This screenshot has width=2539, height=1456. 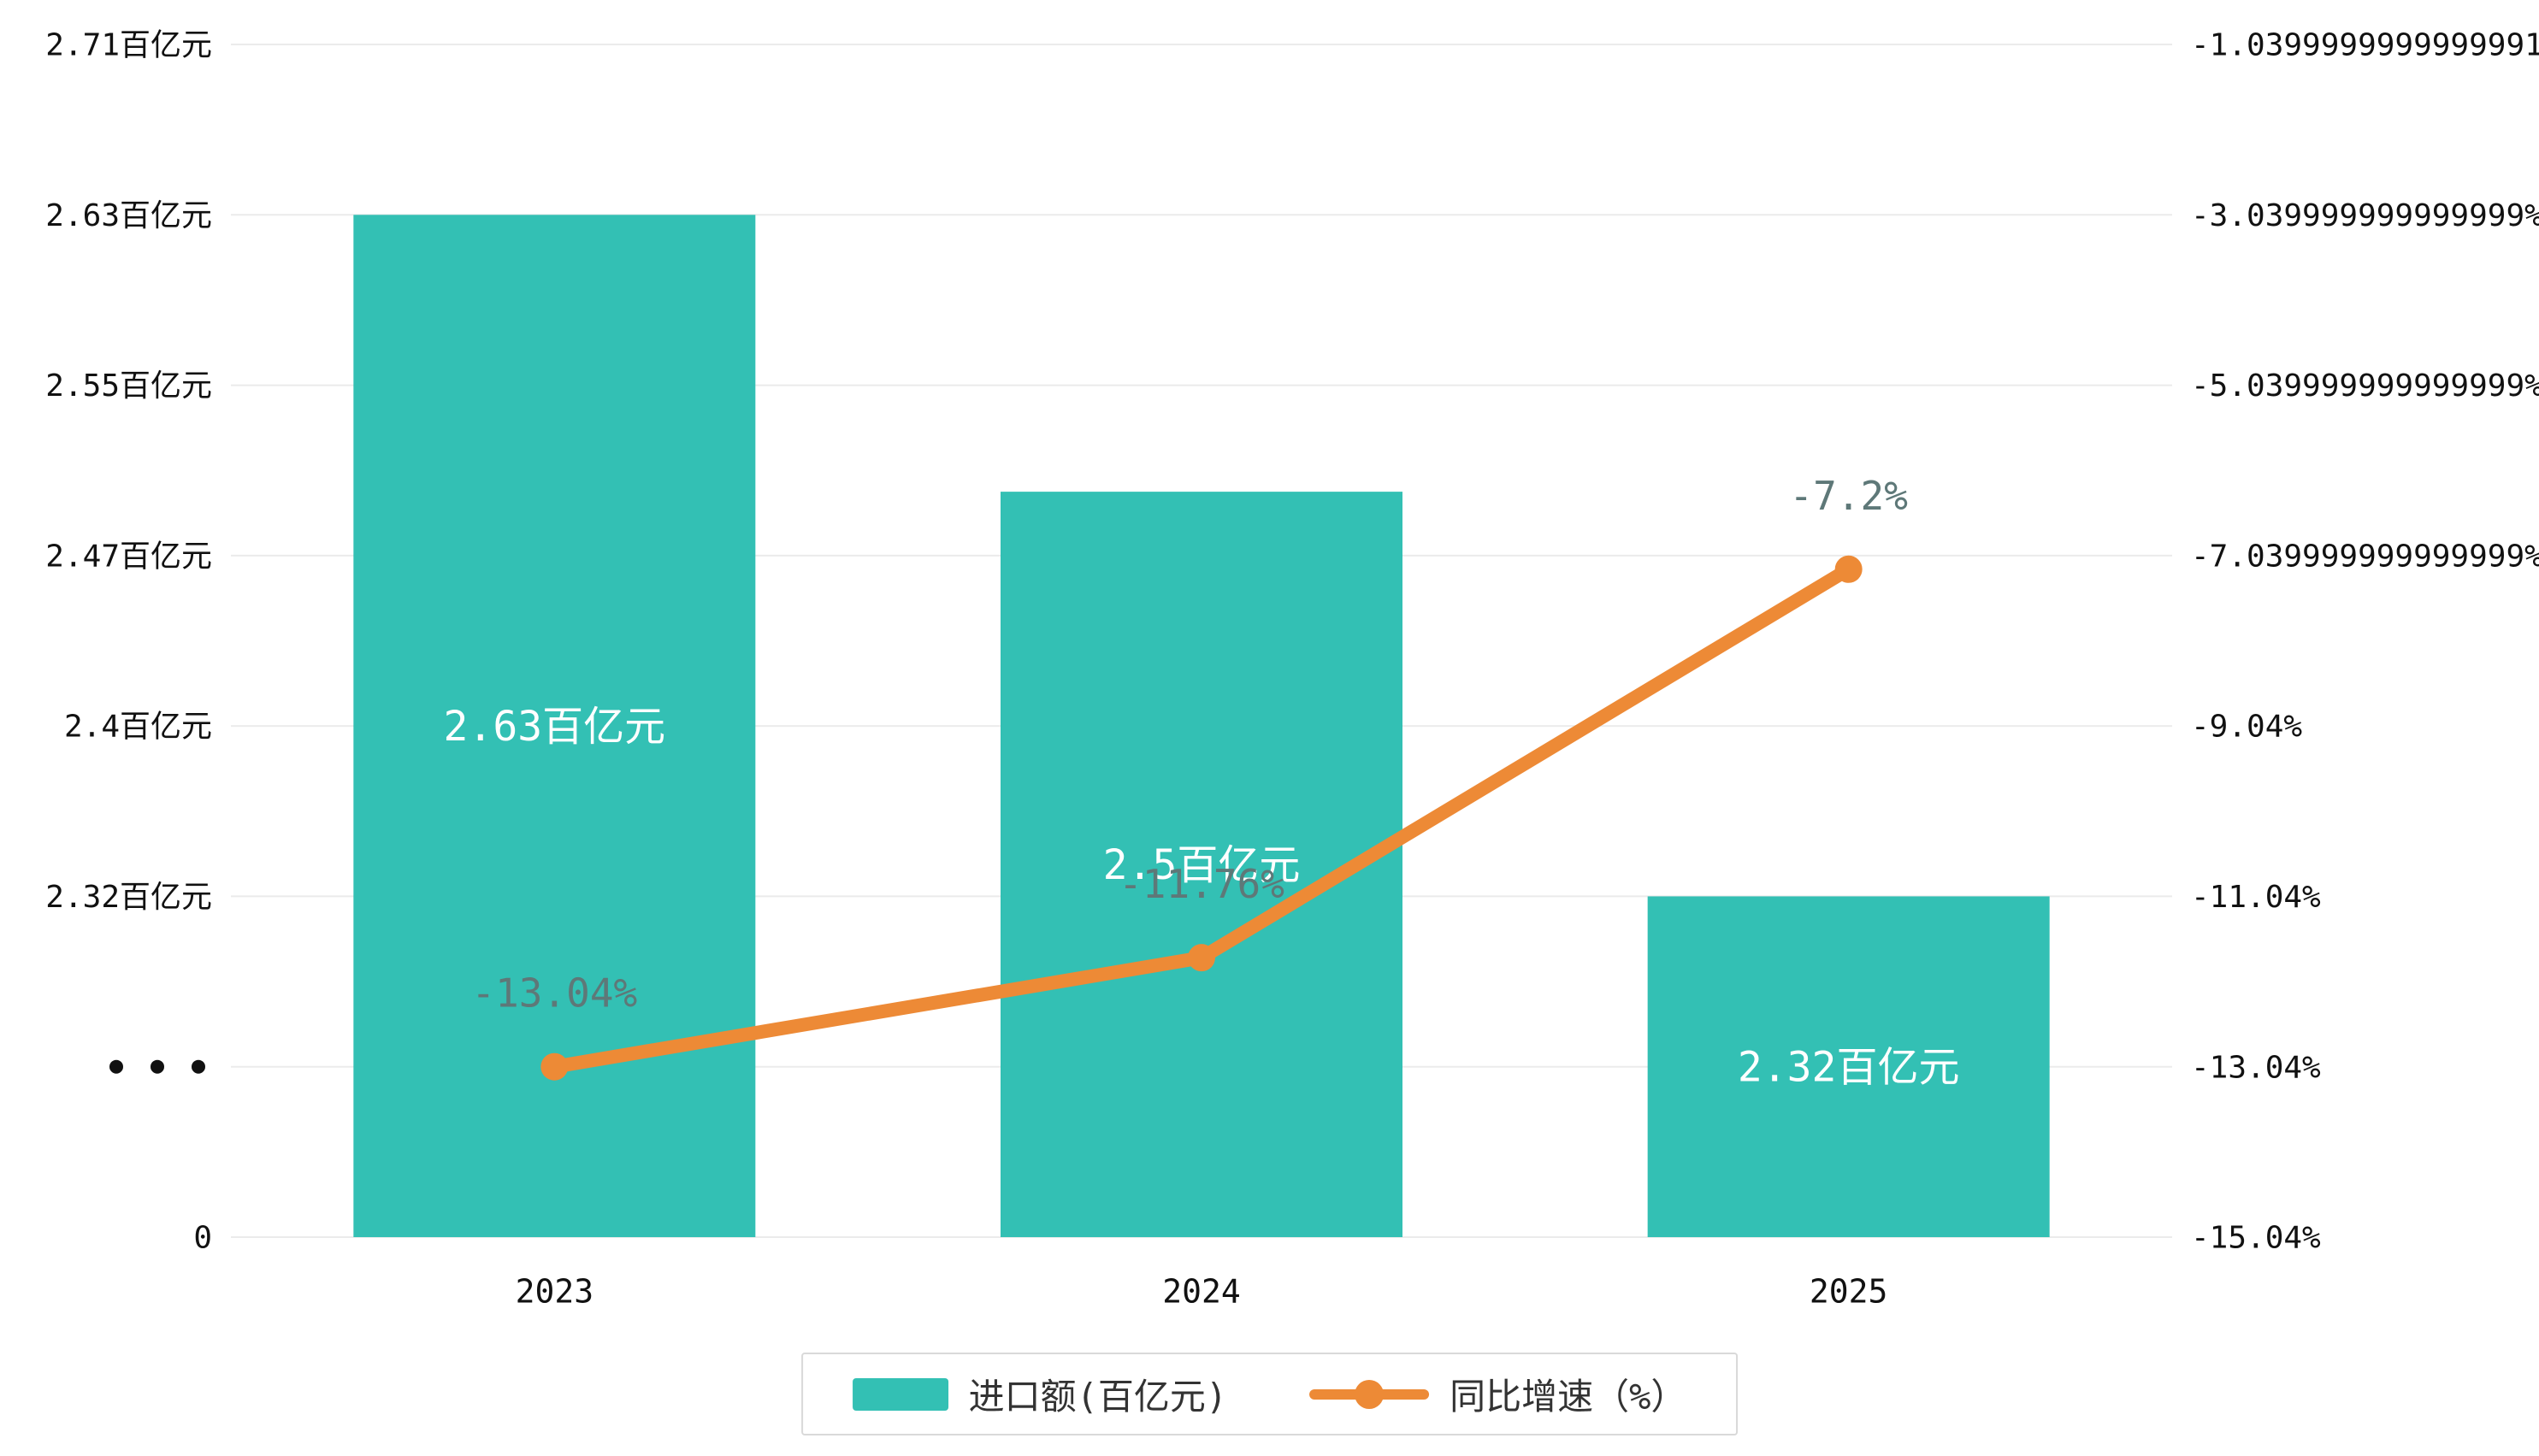 What do you see at coordinates (1568, 1397) in the screenshot?
I see `legend-label-yoy-growth: 同比增速（%）` at bounding box center [1568, 1397].